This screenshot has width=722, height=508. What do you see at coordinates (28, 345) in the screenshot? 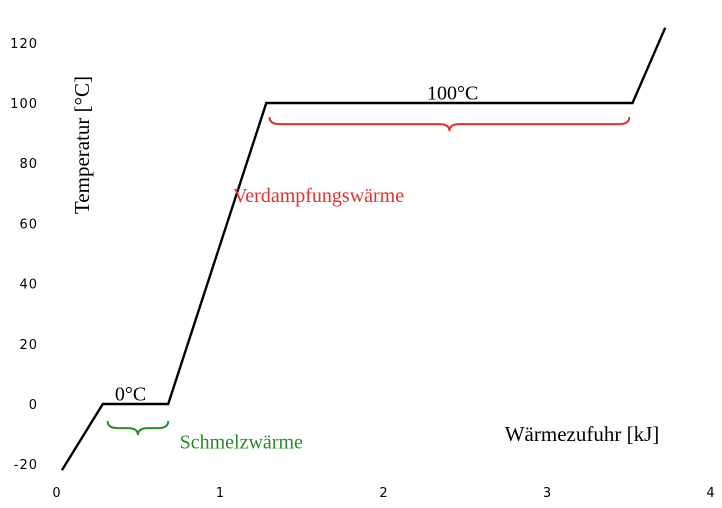
I see `y-tick-label: 20` at bounding box center [28, 345].